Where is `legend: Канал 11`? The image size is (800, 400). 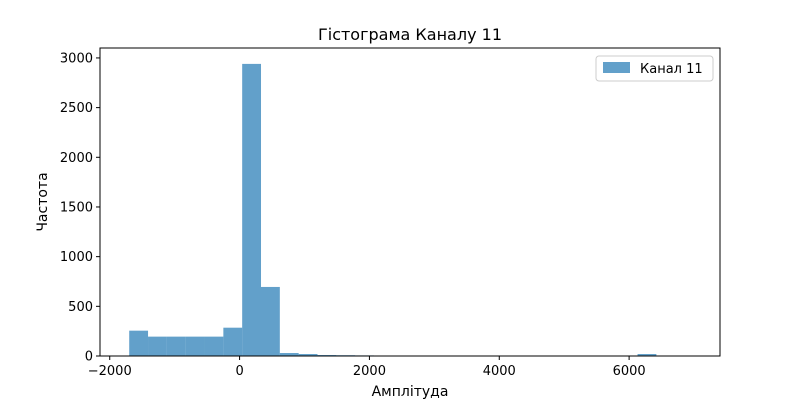 legend: Канал 11 is located at coordinates (654, 68).